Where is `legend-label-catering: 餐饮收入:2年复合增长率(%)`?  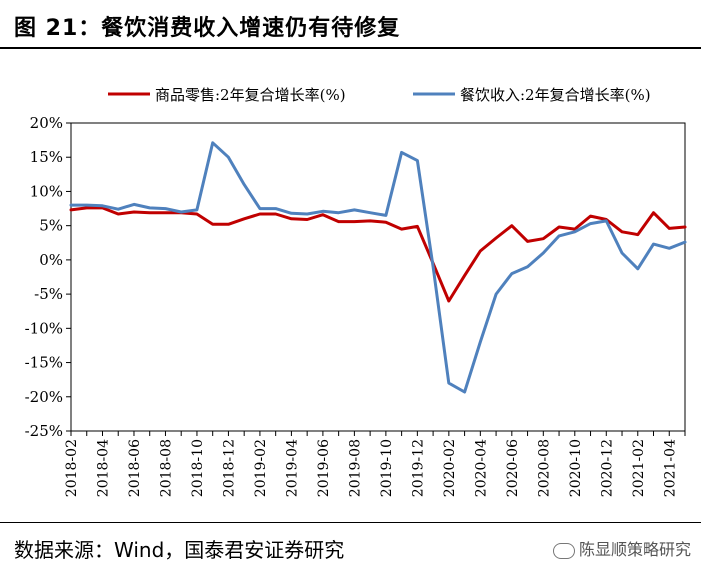 legend-label-catering: 餐饮收入:2年复合增长率(%) is located at coordinates (555, 95).